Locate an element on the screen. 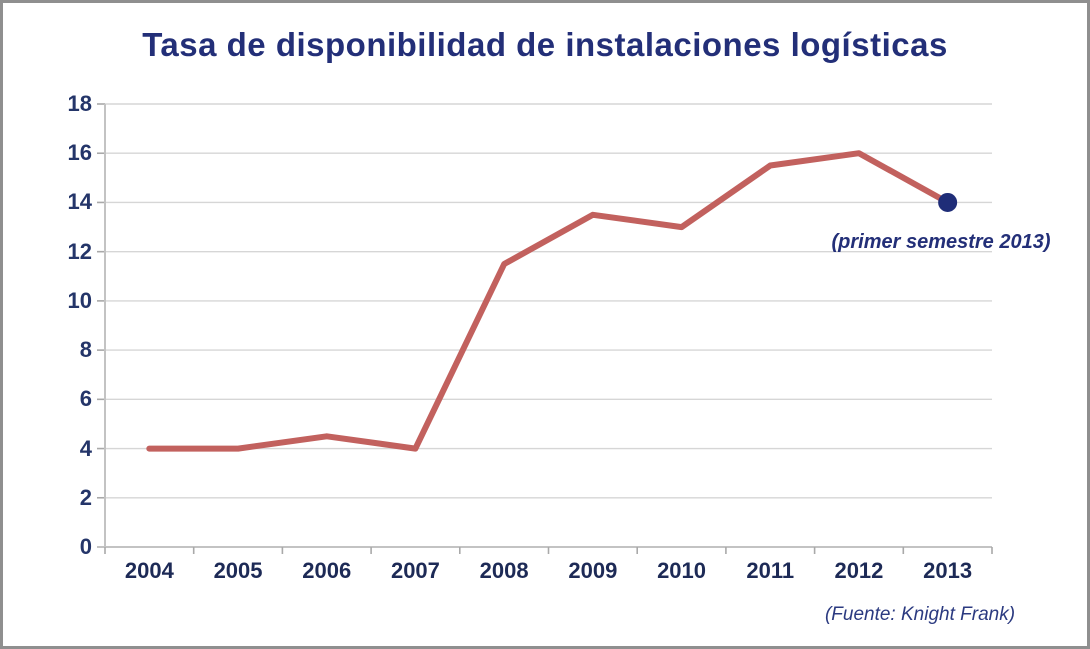  last-point-marker is located at coordinates (948, 202).